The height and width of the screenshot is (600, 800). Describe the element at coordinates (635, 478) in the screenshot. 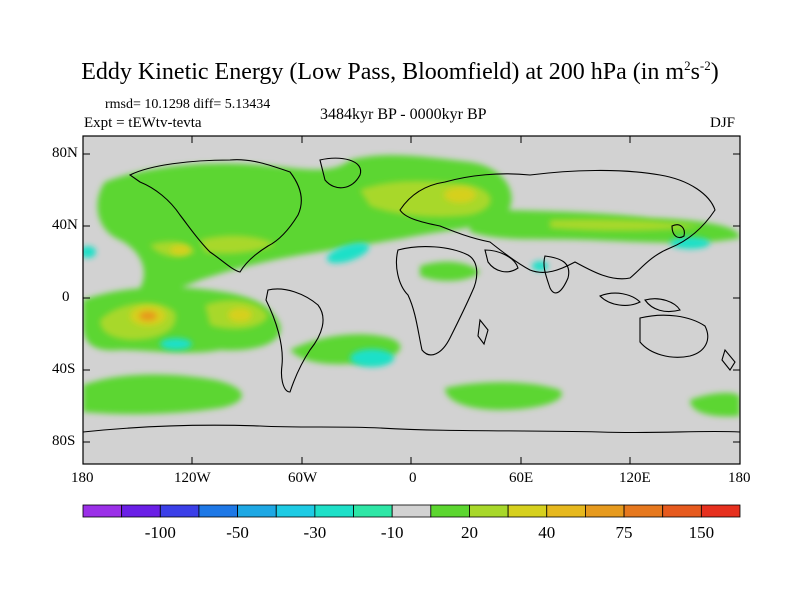

I see `x-tick-label: 120E` at that location.